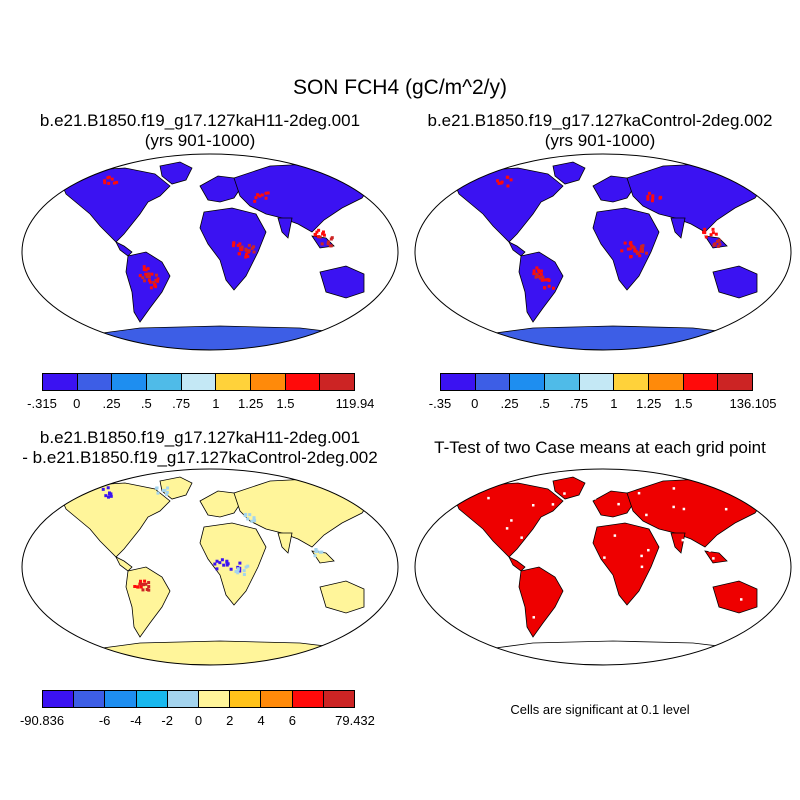 The image size is (800, 800). Describe the element at coordinates (233, 249) in the screenshot. I see `continent-africa` at that location.